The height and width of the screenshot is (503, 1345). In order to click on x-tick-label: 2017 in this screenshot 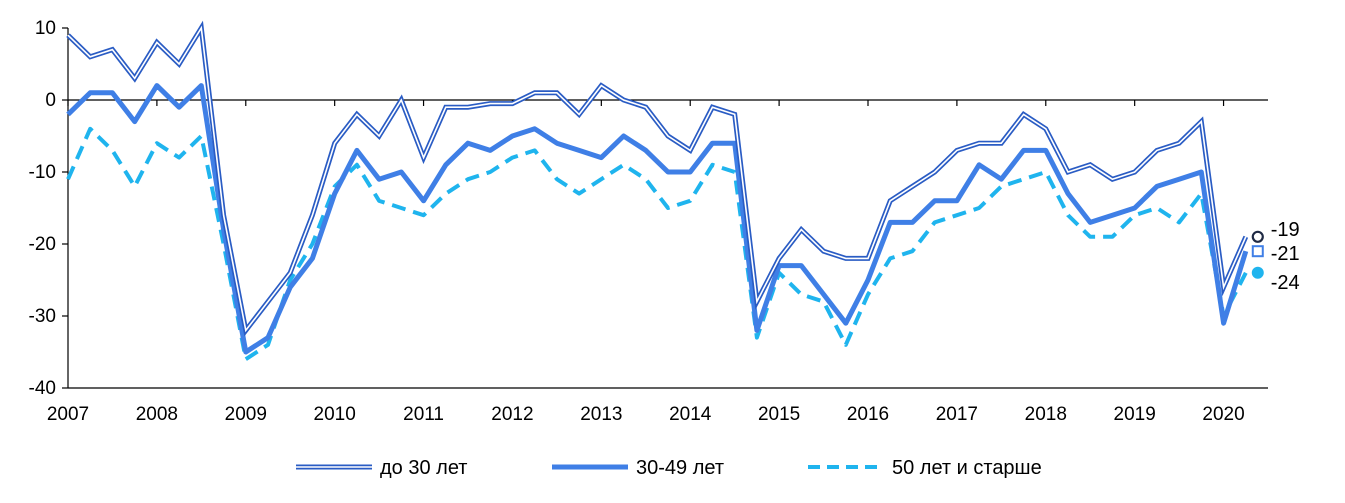, I will do `click(957, 414)`.